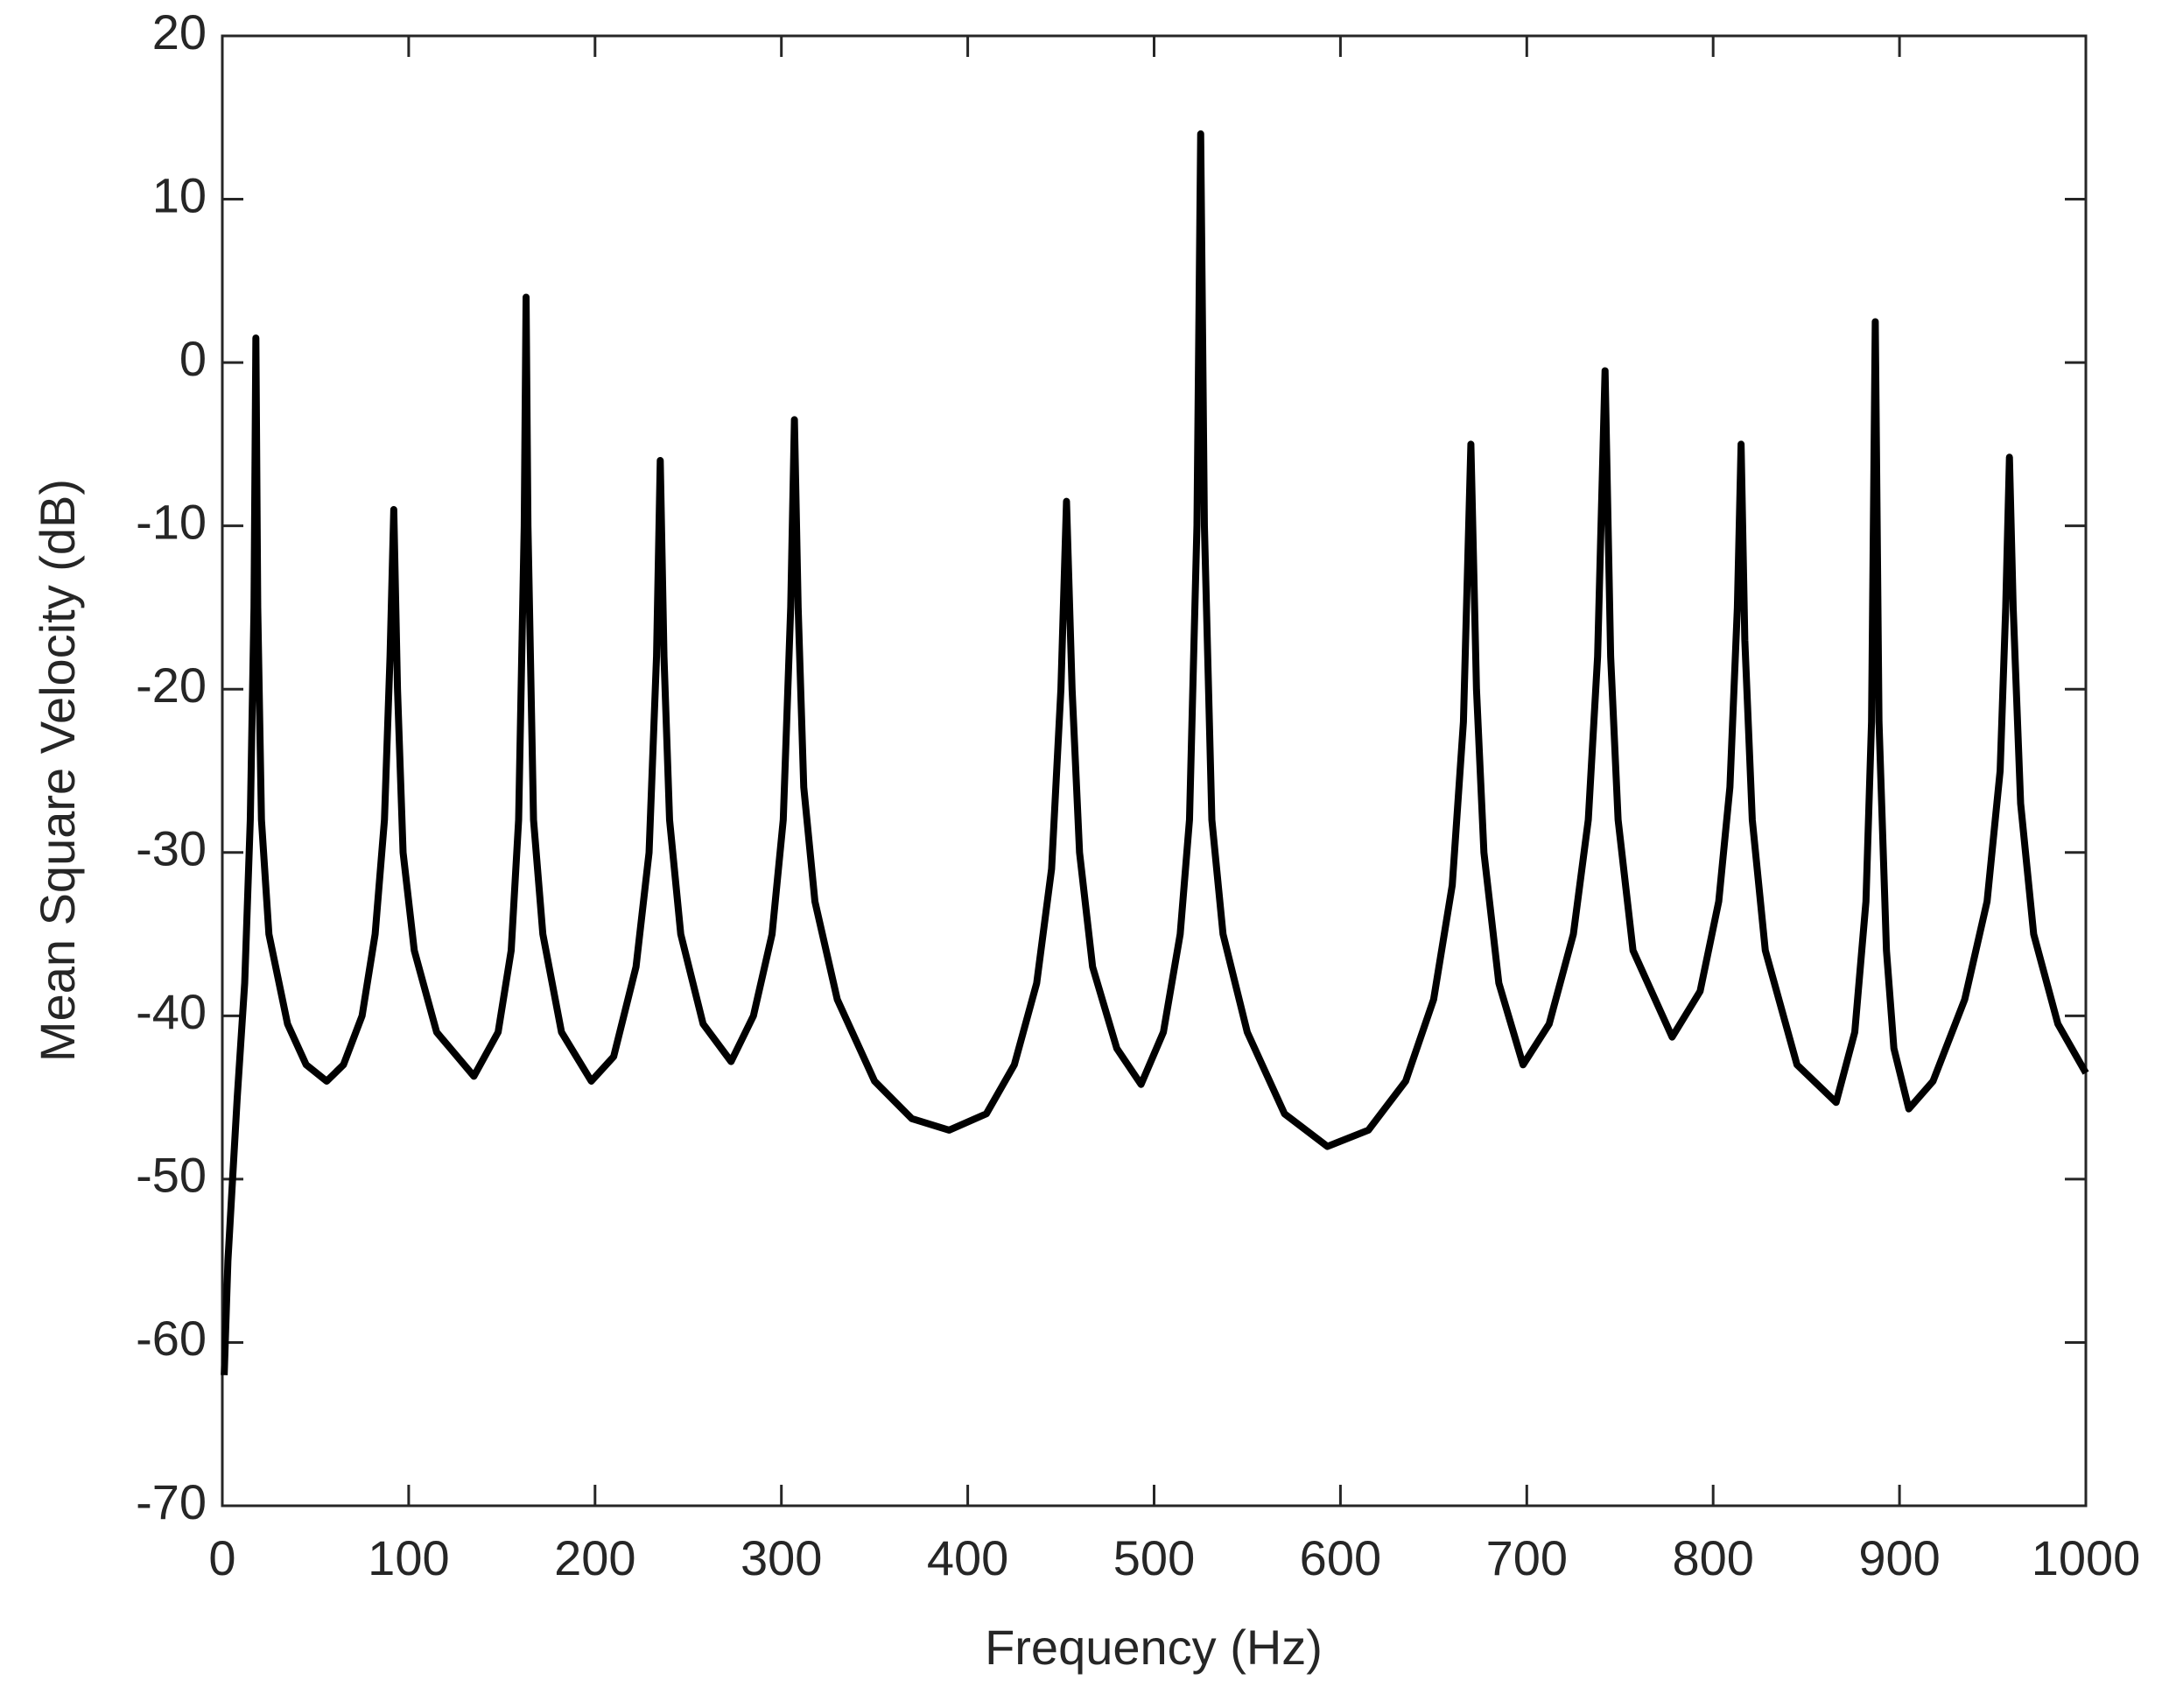 This screenshot has height=1708, width=2162. I want to click on y-tick-label: 10, so click(180, 195).